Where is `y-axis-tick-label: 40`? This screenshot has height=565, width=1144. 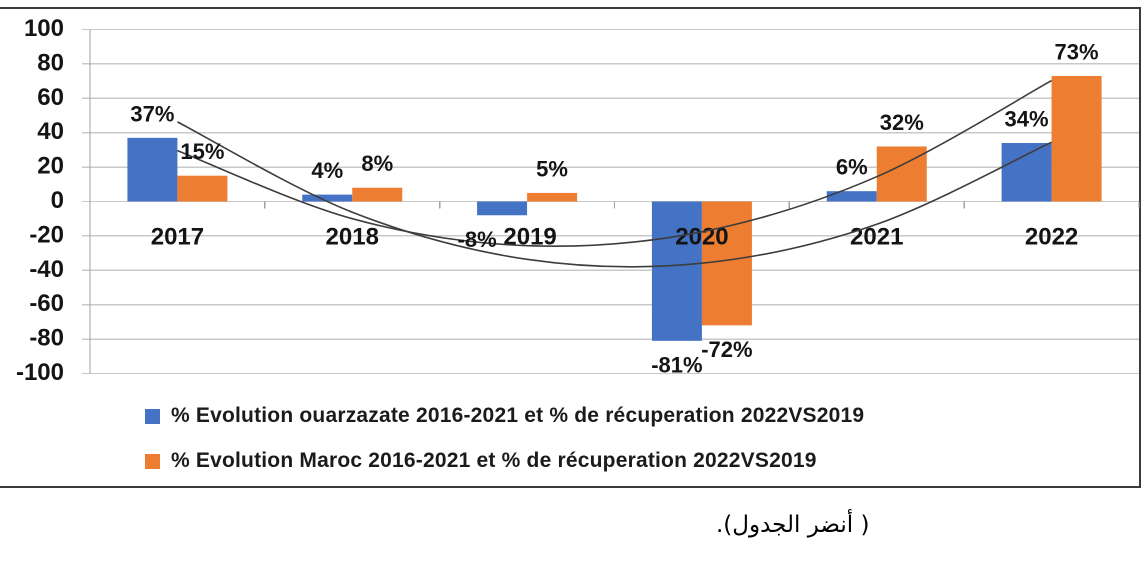 y-axis-tick-label: 40 is located at coordinates (50, 131).